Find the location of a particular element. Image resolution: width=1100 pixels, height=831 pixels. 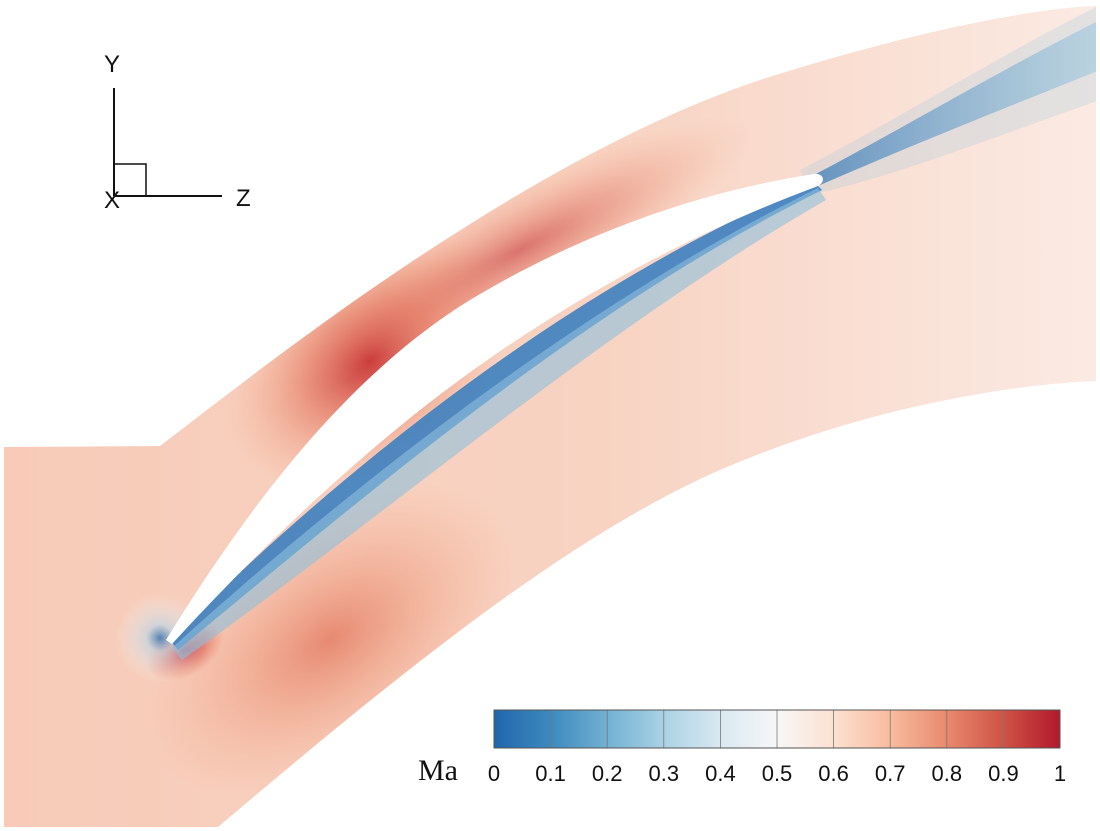

colorbar-tick-labels: 0 0.1 0.2 0.3 0.4 0.5 0.6 0.7 0.8 0.9 1 is located at coordinates (777, 773).